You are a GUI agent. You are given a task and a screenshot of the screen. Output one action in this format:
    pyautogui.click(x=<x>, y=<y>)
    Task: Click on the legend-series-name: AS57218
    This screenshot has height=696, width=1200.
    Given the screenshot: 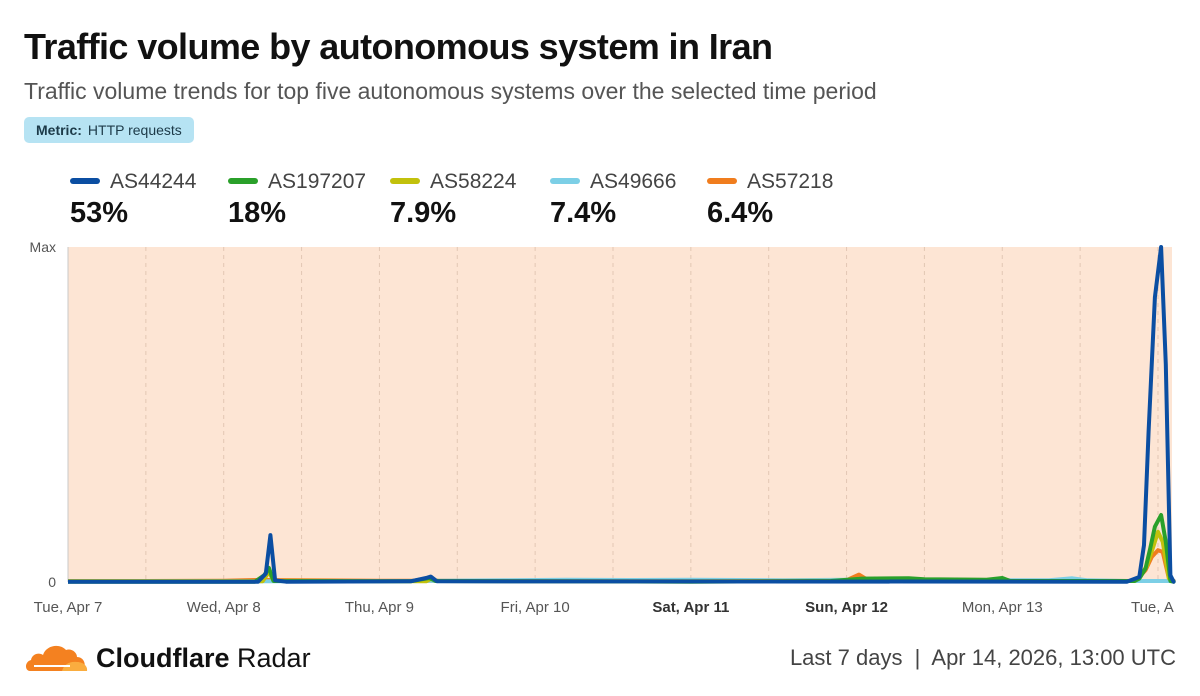 What is the action you would take?
    pyautogui.click(x=790, y=181)
    